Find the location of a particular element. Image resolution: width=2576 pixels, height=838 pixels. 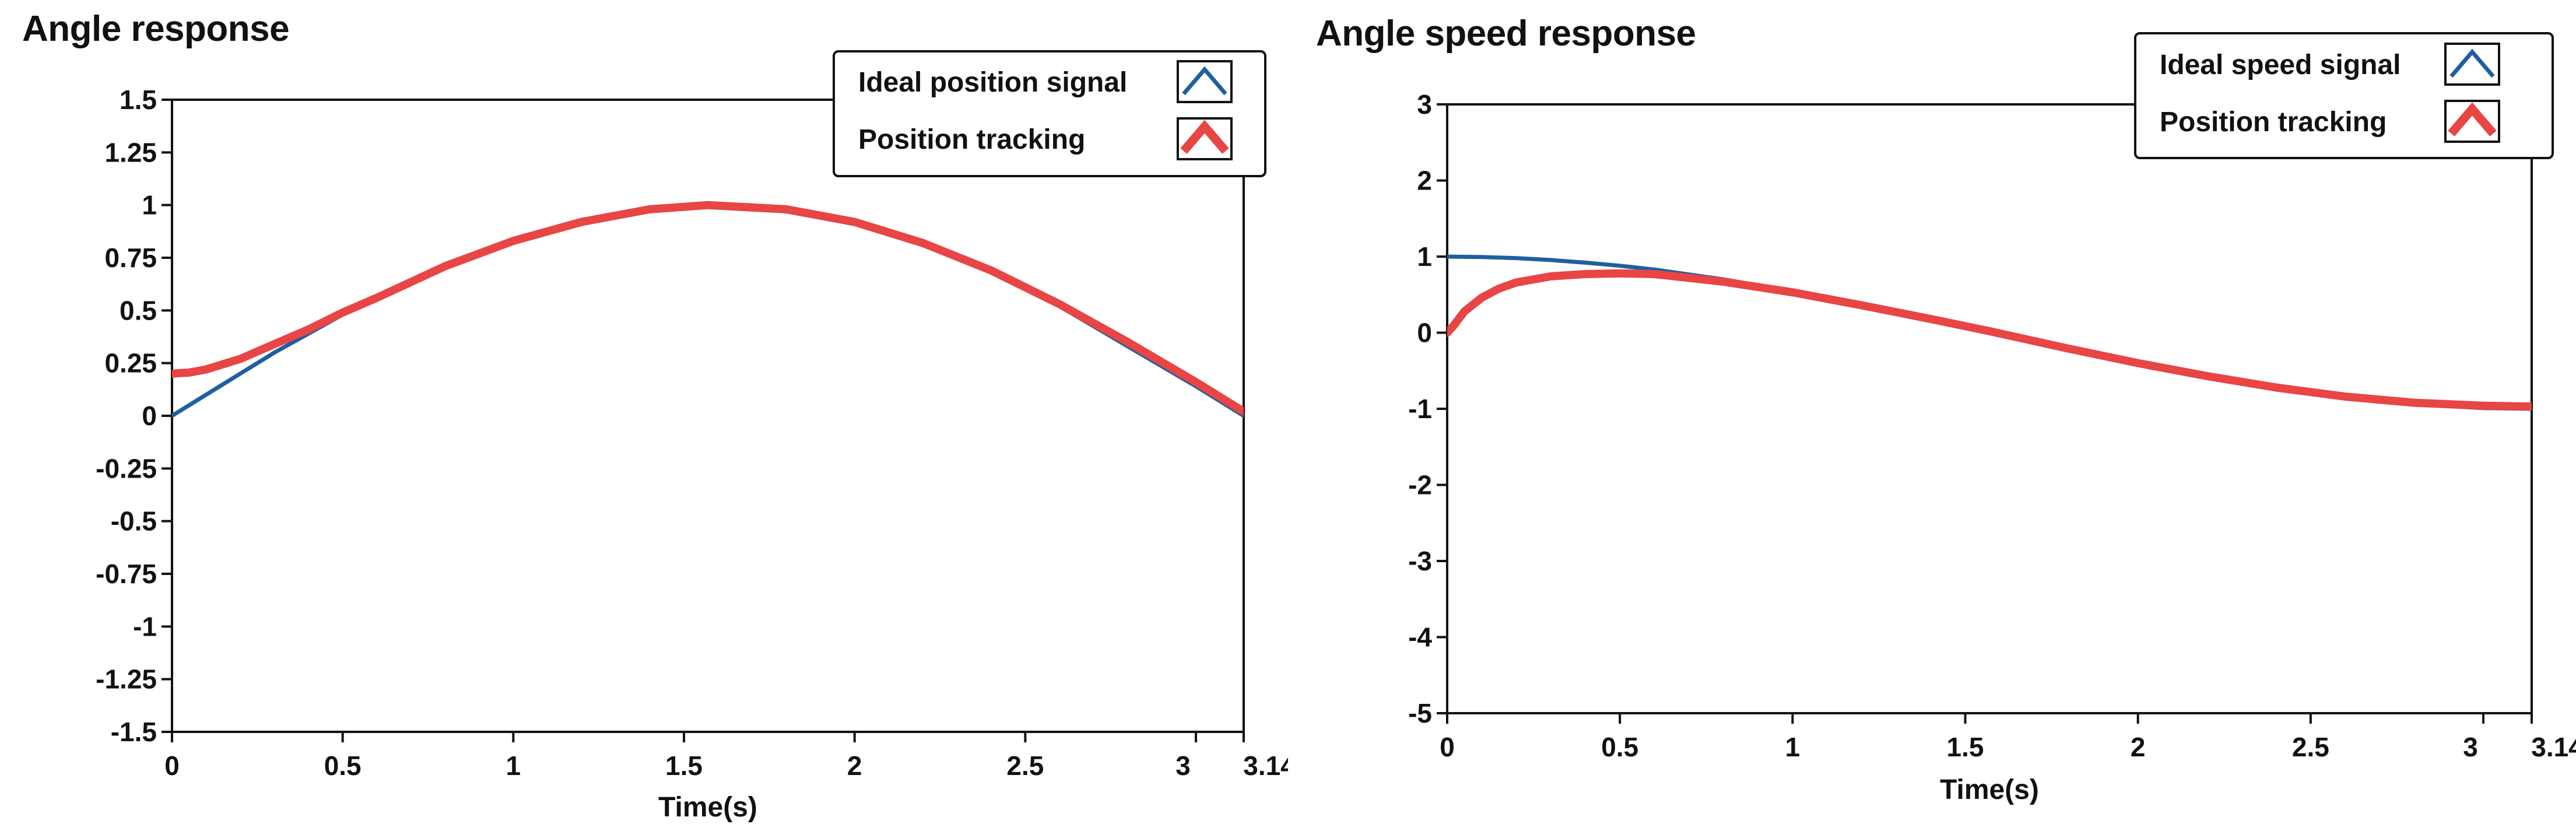

y-tick-label: 1.25 is located at coordinates (130, 152).